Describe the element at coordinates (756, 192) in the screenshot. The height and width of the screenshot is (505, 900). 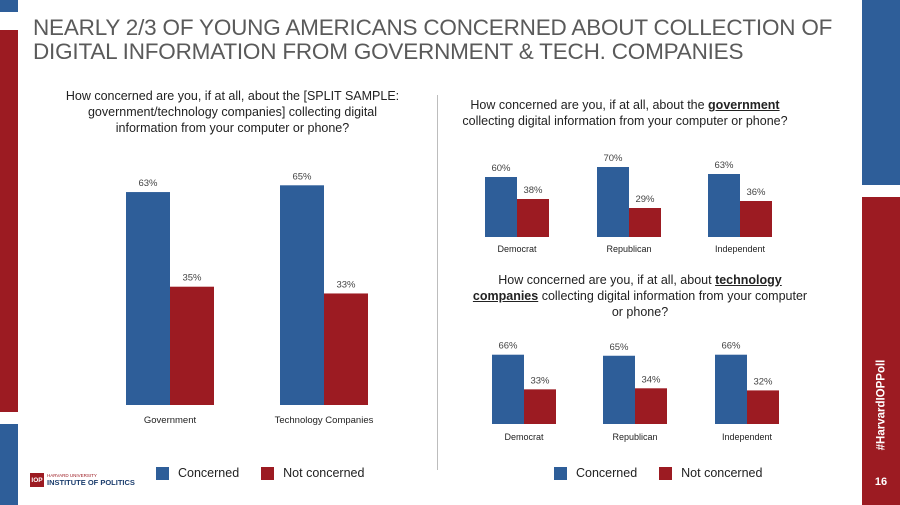
I see `data-label: 36%` at that location.